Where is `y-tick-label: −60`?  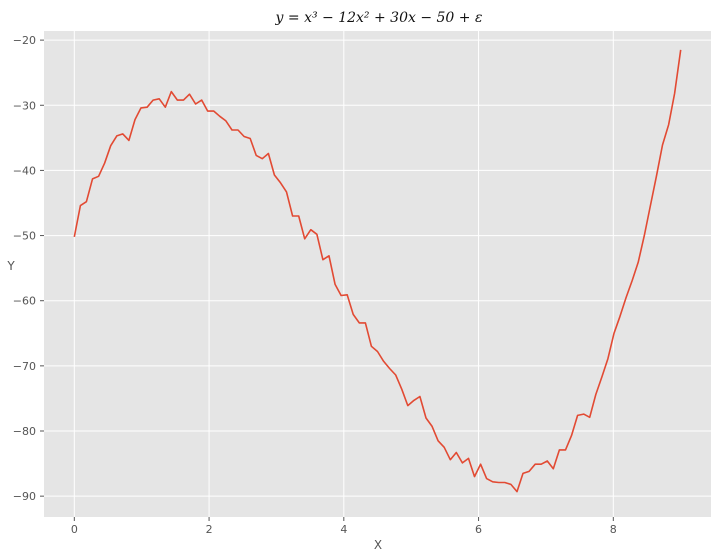
y-tick-label: −60 is located at coordinates (24, 301).